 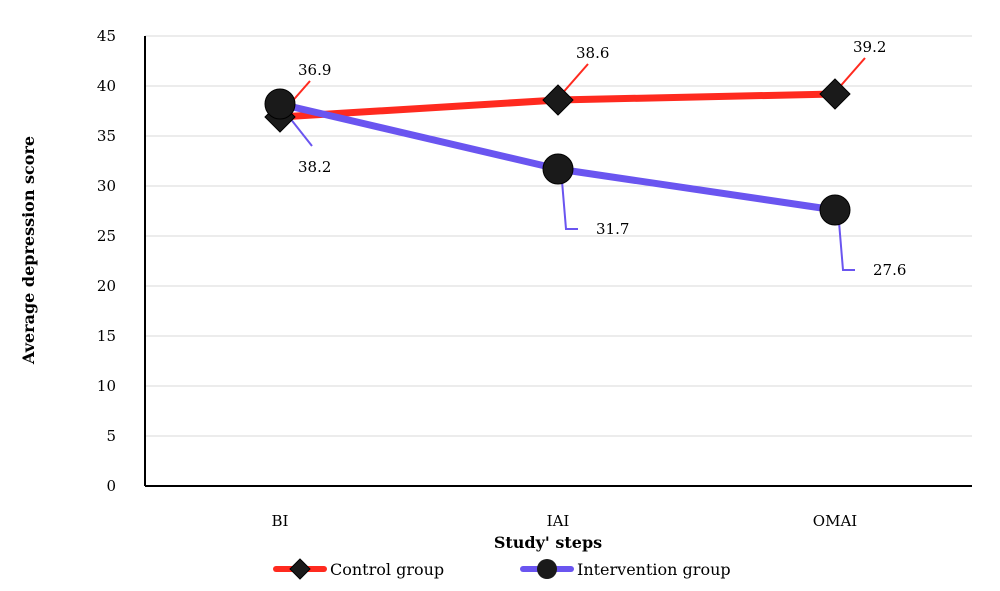 I want to click on y-tick-label: 30, so click(x=106, y=186).